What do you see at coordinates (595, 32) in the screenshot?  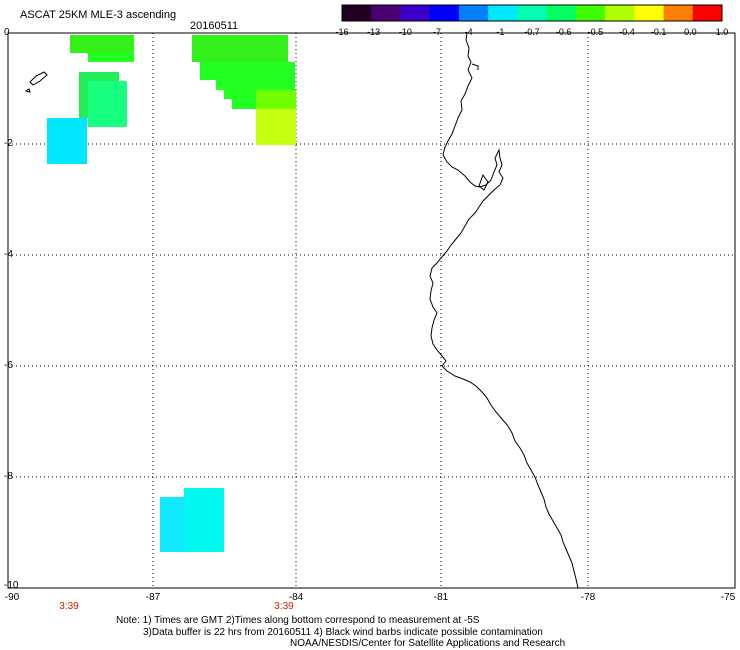 I see `colorbar-label: -0.5` at bounding box center [595, 32].